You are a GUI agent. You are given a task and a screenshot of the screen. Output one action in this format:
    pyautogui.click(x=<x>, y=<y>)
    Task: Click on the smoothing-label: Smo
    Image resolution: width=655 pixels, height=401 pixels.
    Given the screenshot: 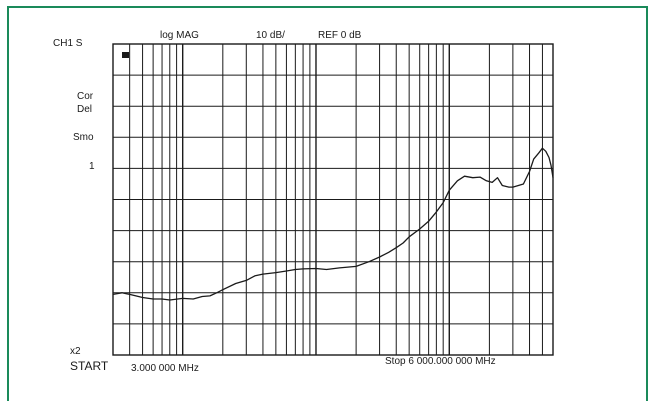 What is the action you would take?
    pyautogui.click(x=83, y=137)
    